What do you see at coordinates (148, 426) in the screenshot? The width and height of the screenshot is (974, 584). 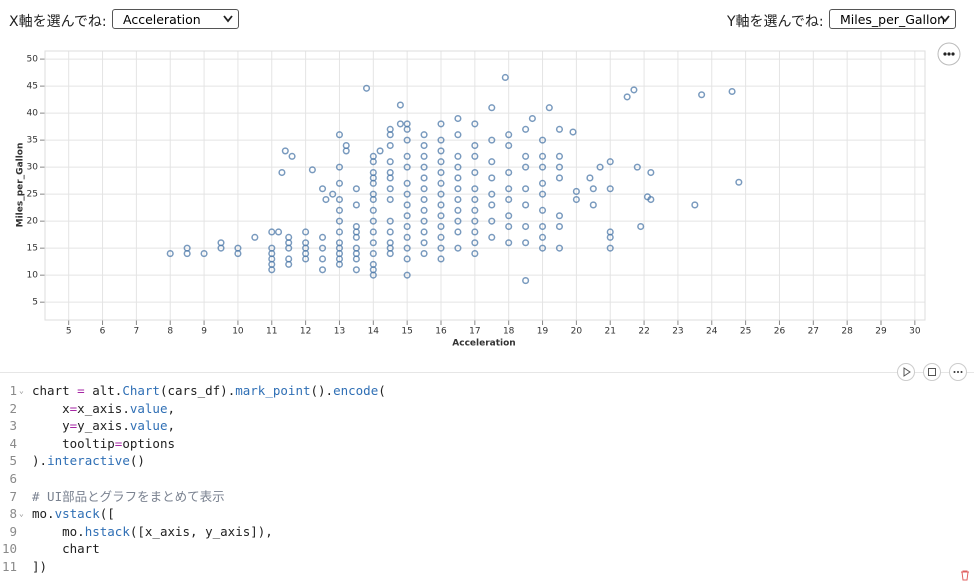 I see `code-token: value` at bounding box center [148, 426].